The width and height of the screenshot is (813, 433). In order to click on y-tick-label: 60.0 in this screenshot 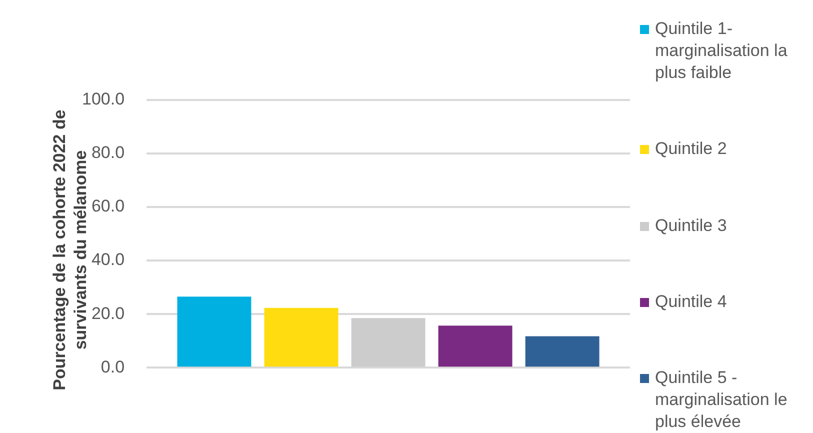, I will do `click(108, 206)`.